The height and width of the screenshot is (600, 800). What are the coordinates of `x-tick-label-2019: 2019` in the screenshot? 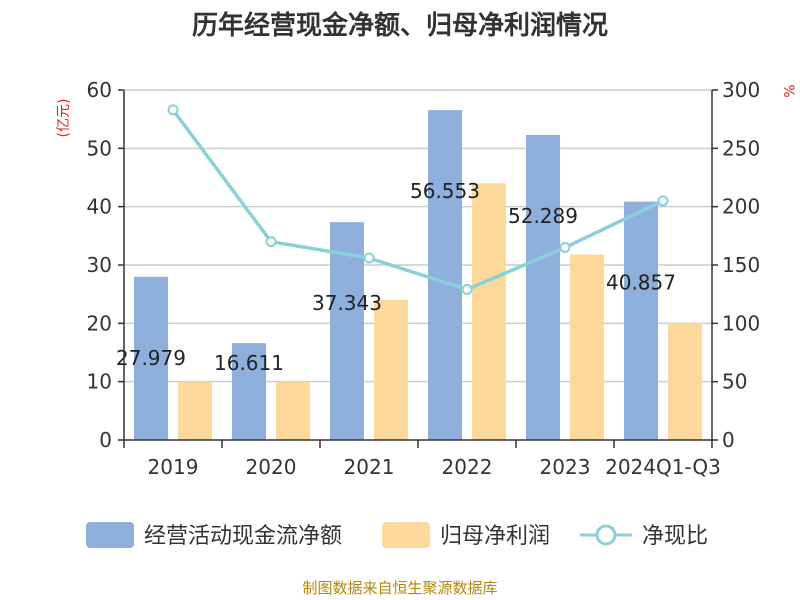 It's located at (173, 467).